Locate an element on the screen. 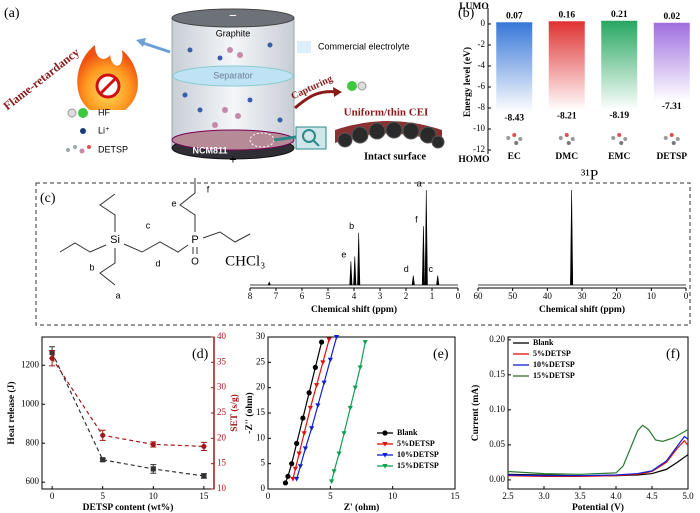 The width and height of the screenshot is (700, 513). panel-label: (b) is located at coordinates (466, 13).